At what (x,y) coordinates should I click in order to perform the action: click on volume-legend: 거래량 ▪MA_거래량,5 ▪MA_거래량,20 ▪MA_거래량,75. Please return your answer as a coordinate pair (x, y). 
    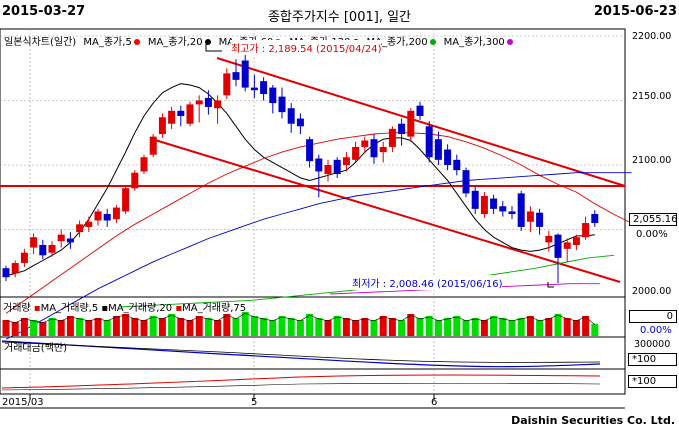
    Looking at the image, I should click on (125, 308).